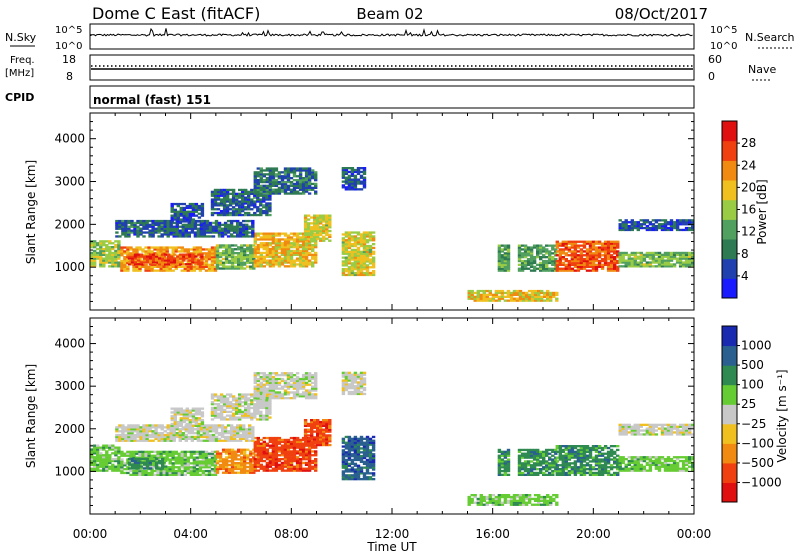 The height and width of the screenshot is (554, 800). I want to click on cpid-label: CPID, so click(19, 97).